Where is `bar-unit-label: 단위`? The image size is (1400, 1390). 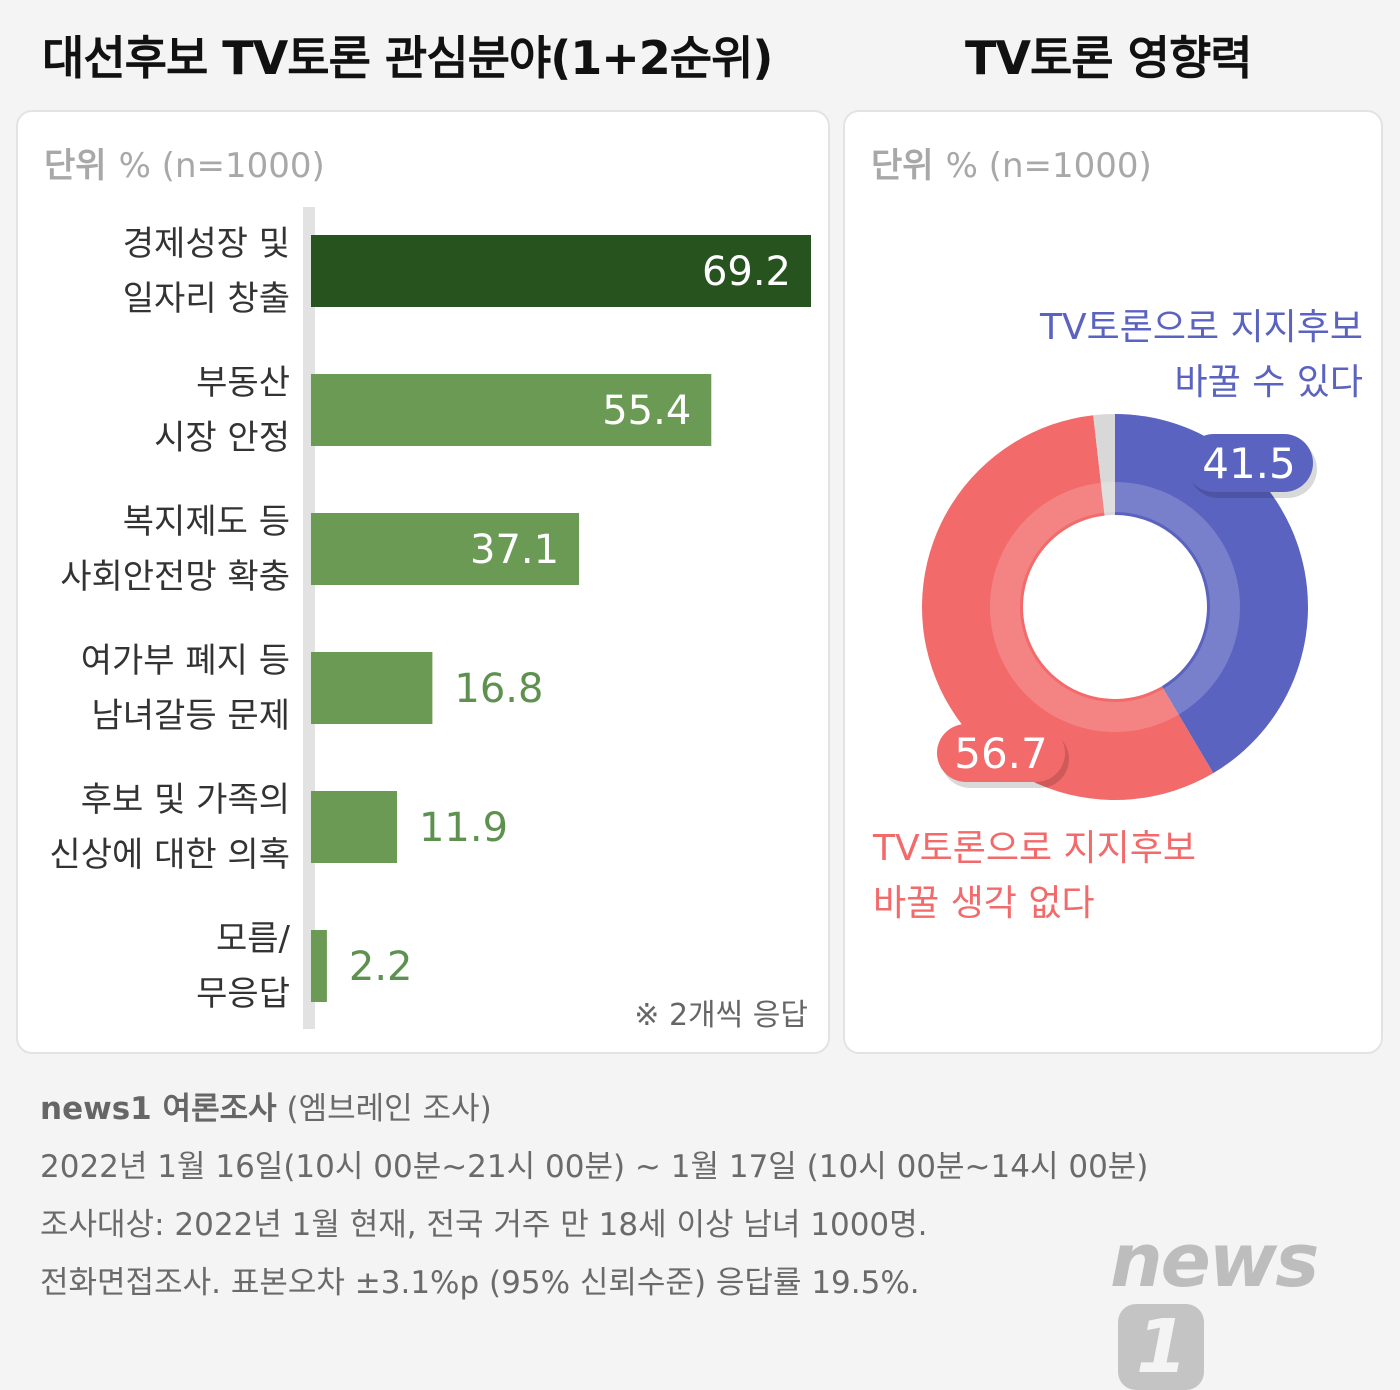
bar-unit-label: 단위 is located at coordinates (75, 166).